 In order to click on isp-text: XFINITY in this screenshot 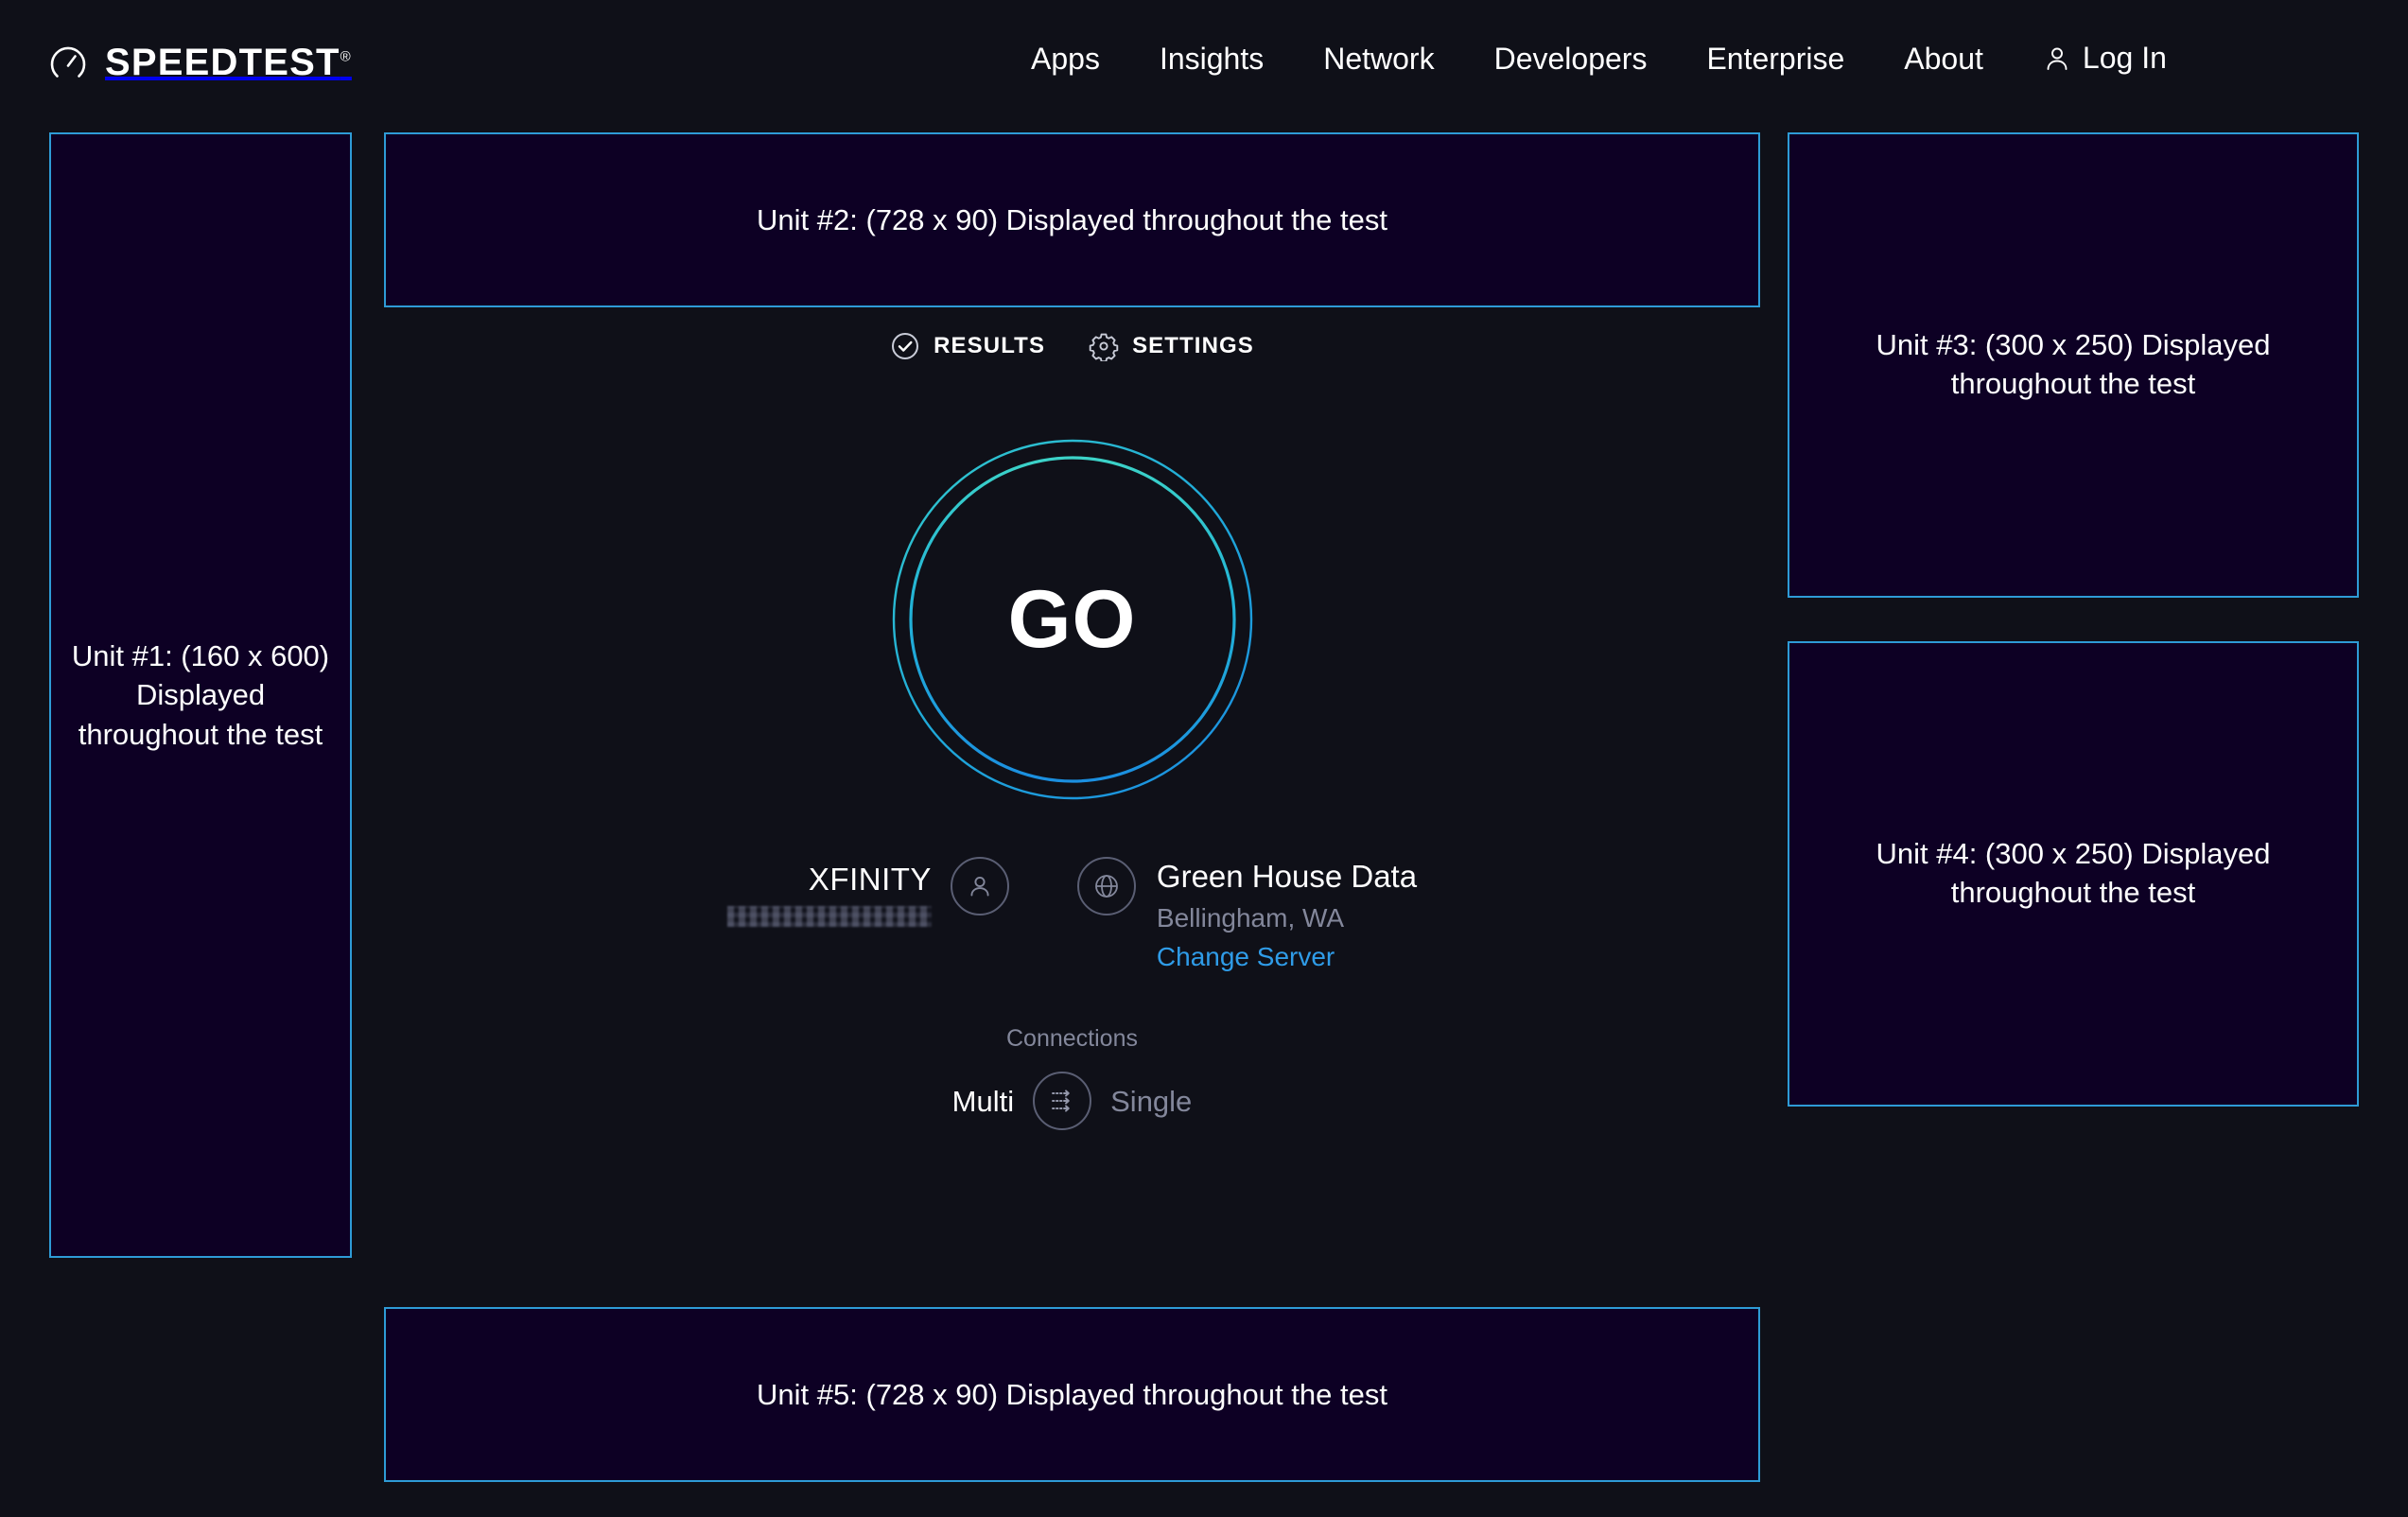, I will do `click(829, 892)`.